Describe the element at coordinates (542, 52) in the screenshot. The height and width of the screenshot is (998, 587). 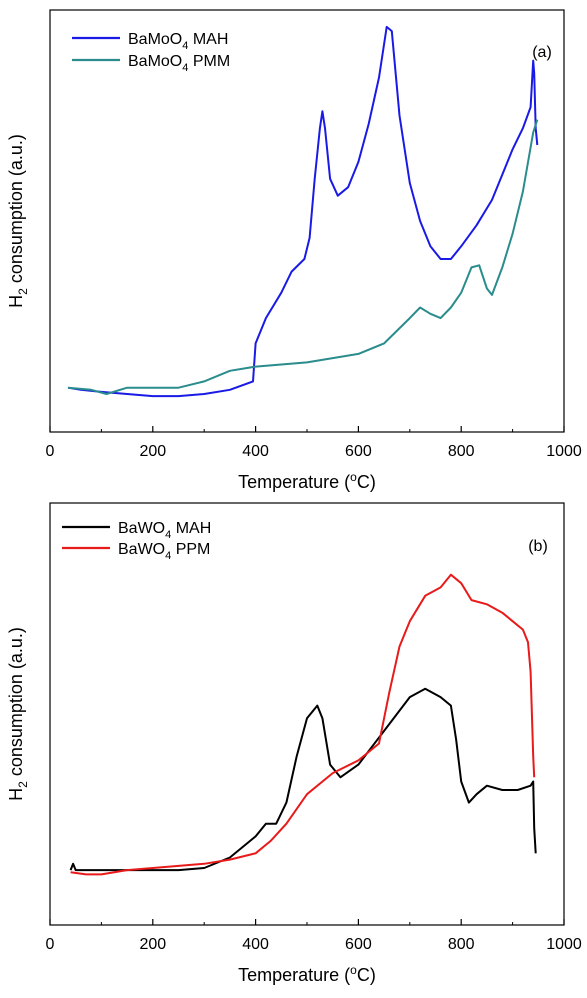
I see `panel-label: (a)` at that location.